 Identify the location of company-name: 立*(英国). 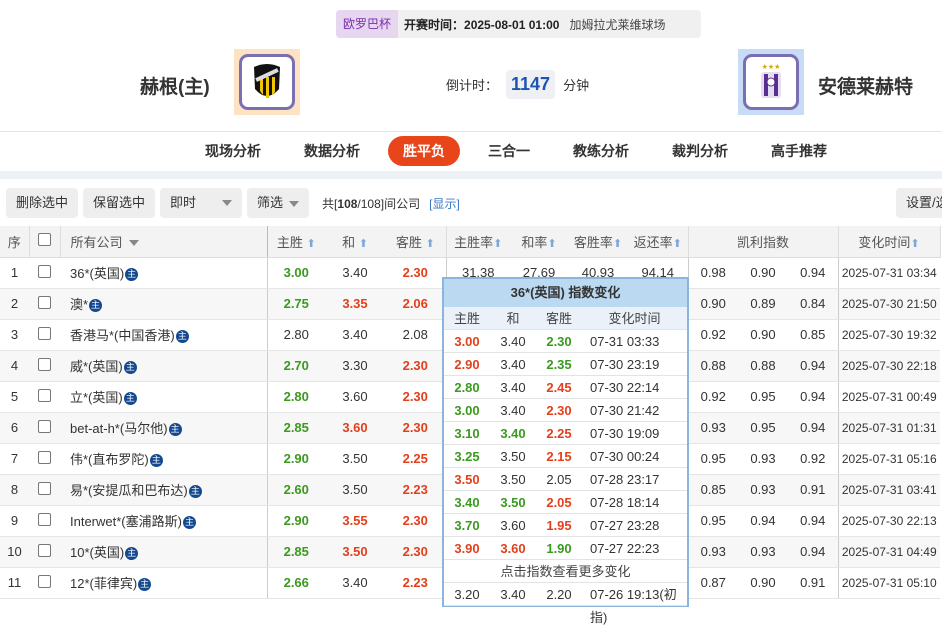
(96, 397).